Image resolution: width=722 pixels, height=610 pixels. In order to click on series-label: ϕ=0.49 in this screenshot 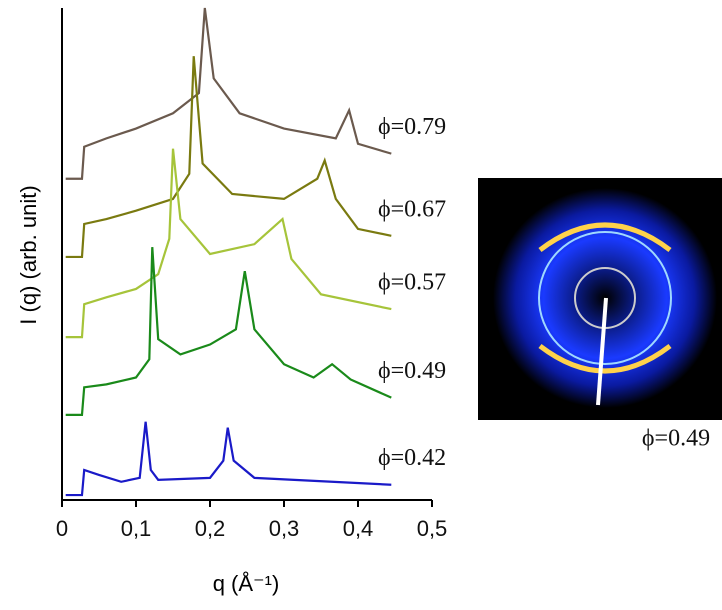, I will do `click(412, 371)`.